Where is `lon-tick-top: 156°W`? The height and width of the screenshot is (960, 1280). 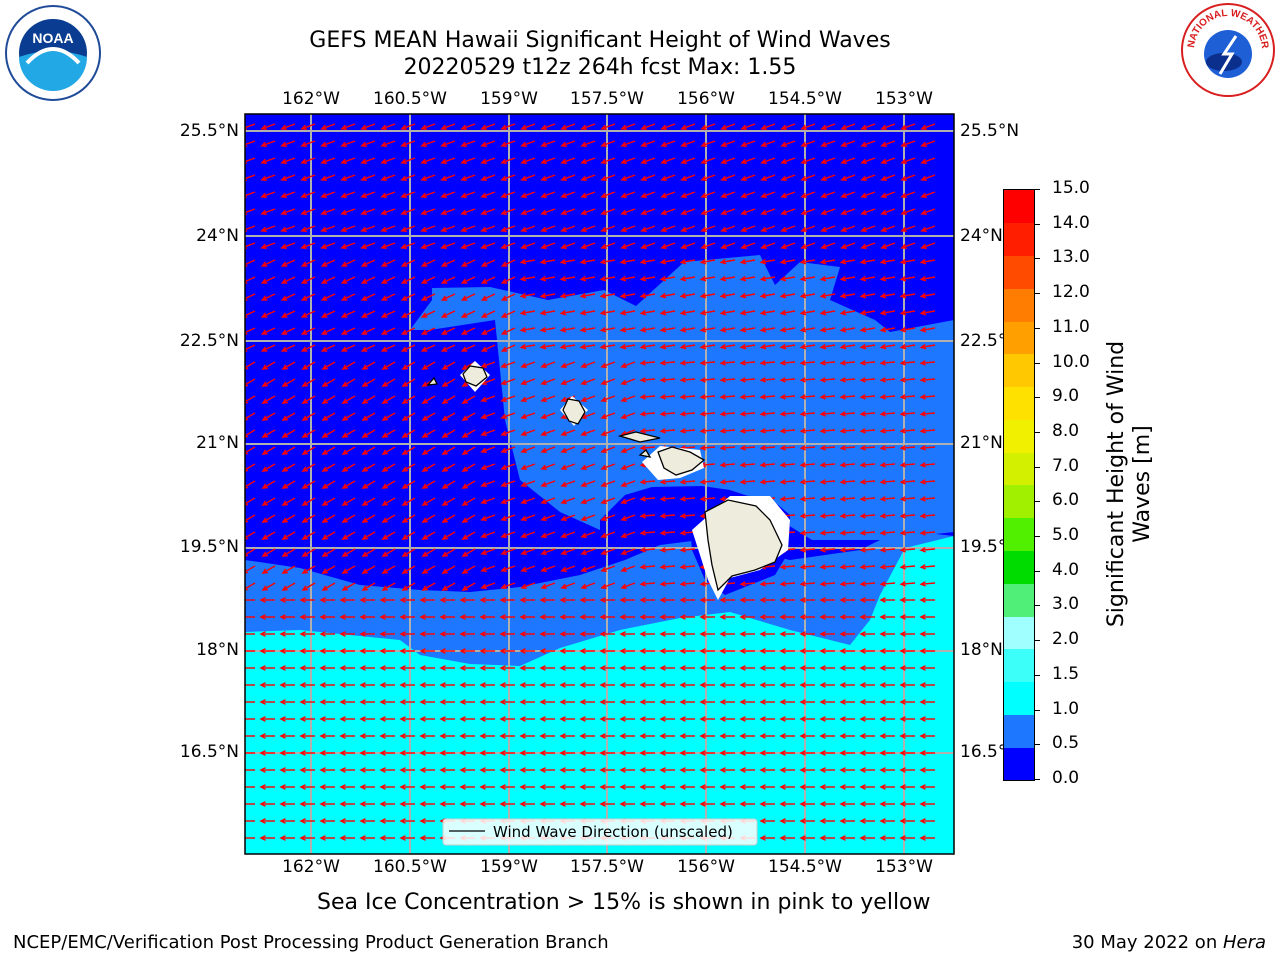 lon-tick-top: 156°W is located at coordinates (706, 99).